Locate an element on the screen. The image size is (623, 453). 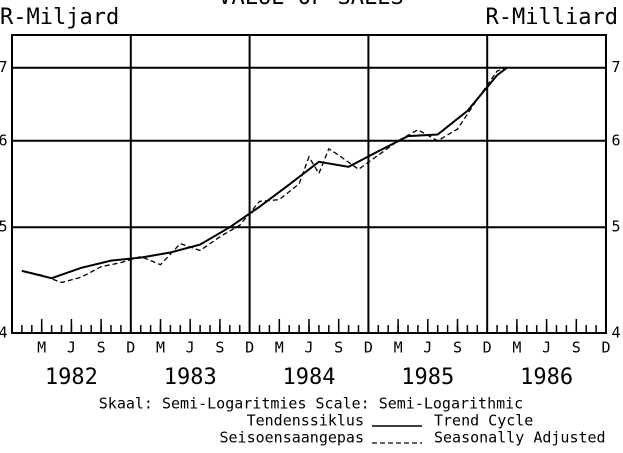
y-axis-label-left: R-Miljard is located at coordinates (59, 17).